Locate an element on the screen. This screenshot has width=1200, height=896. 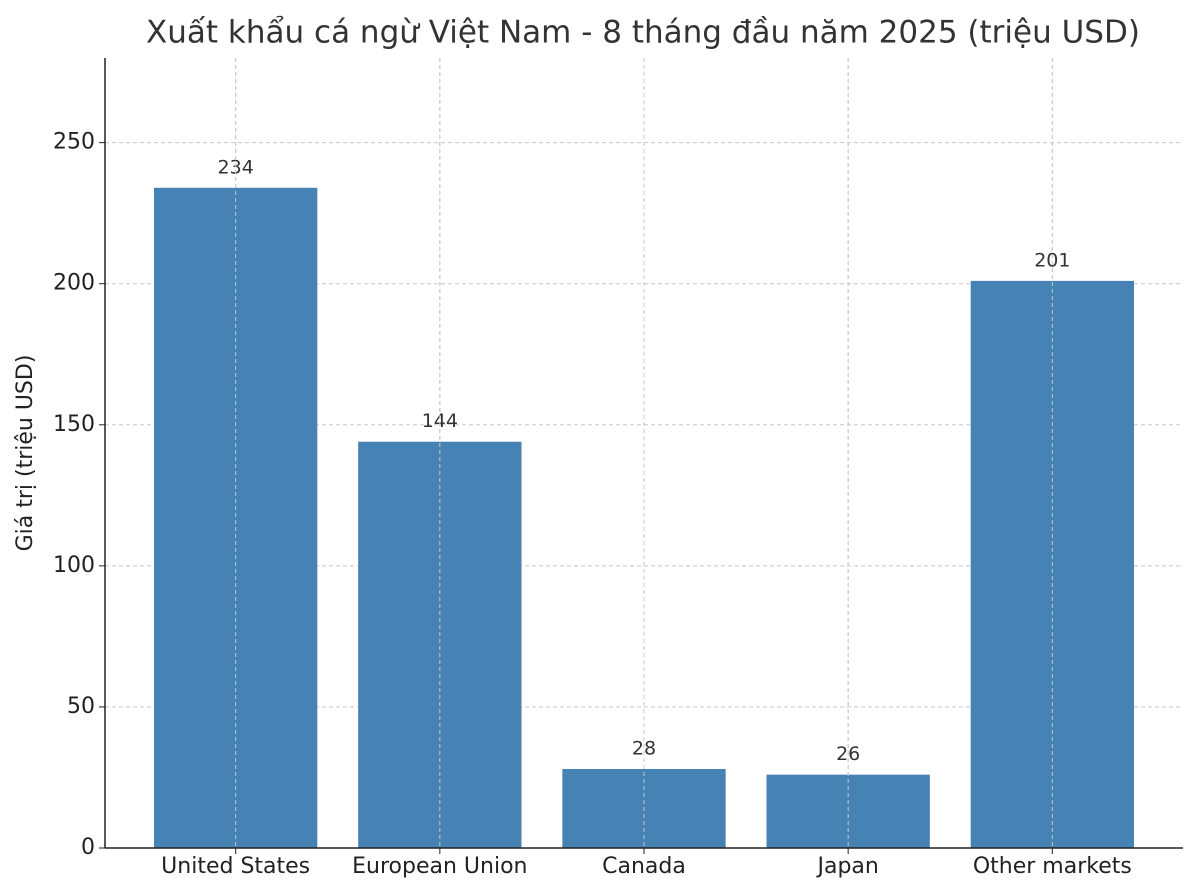
x-tick-label: United States is located at coordinates (235, 866).